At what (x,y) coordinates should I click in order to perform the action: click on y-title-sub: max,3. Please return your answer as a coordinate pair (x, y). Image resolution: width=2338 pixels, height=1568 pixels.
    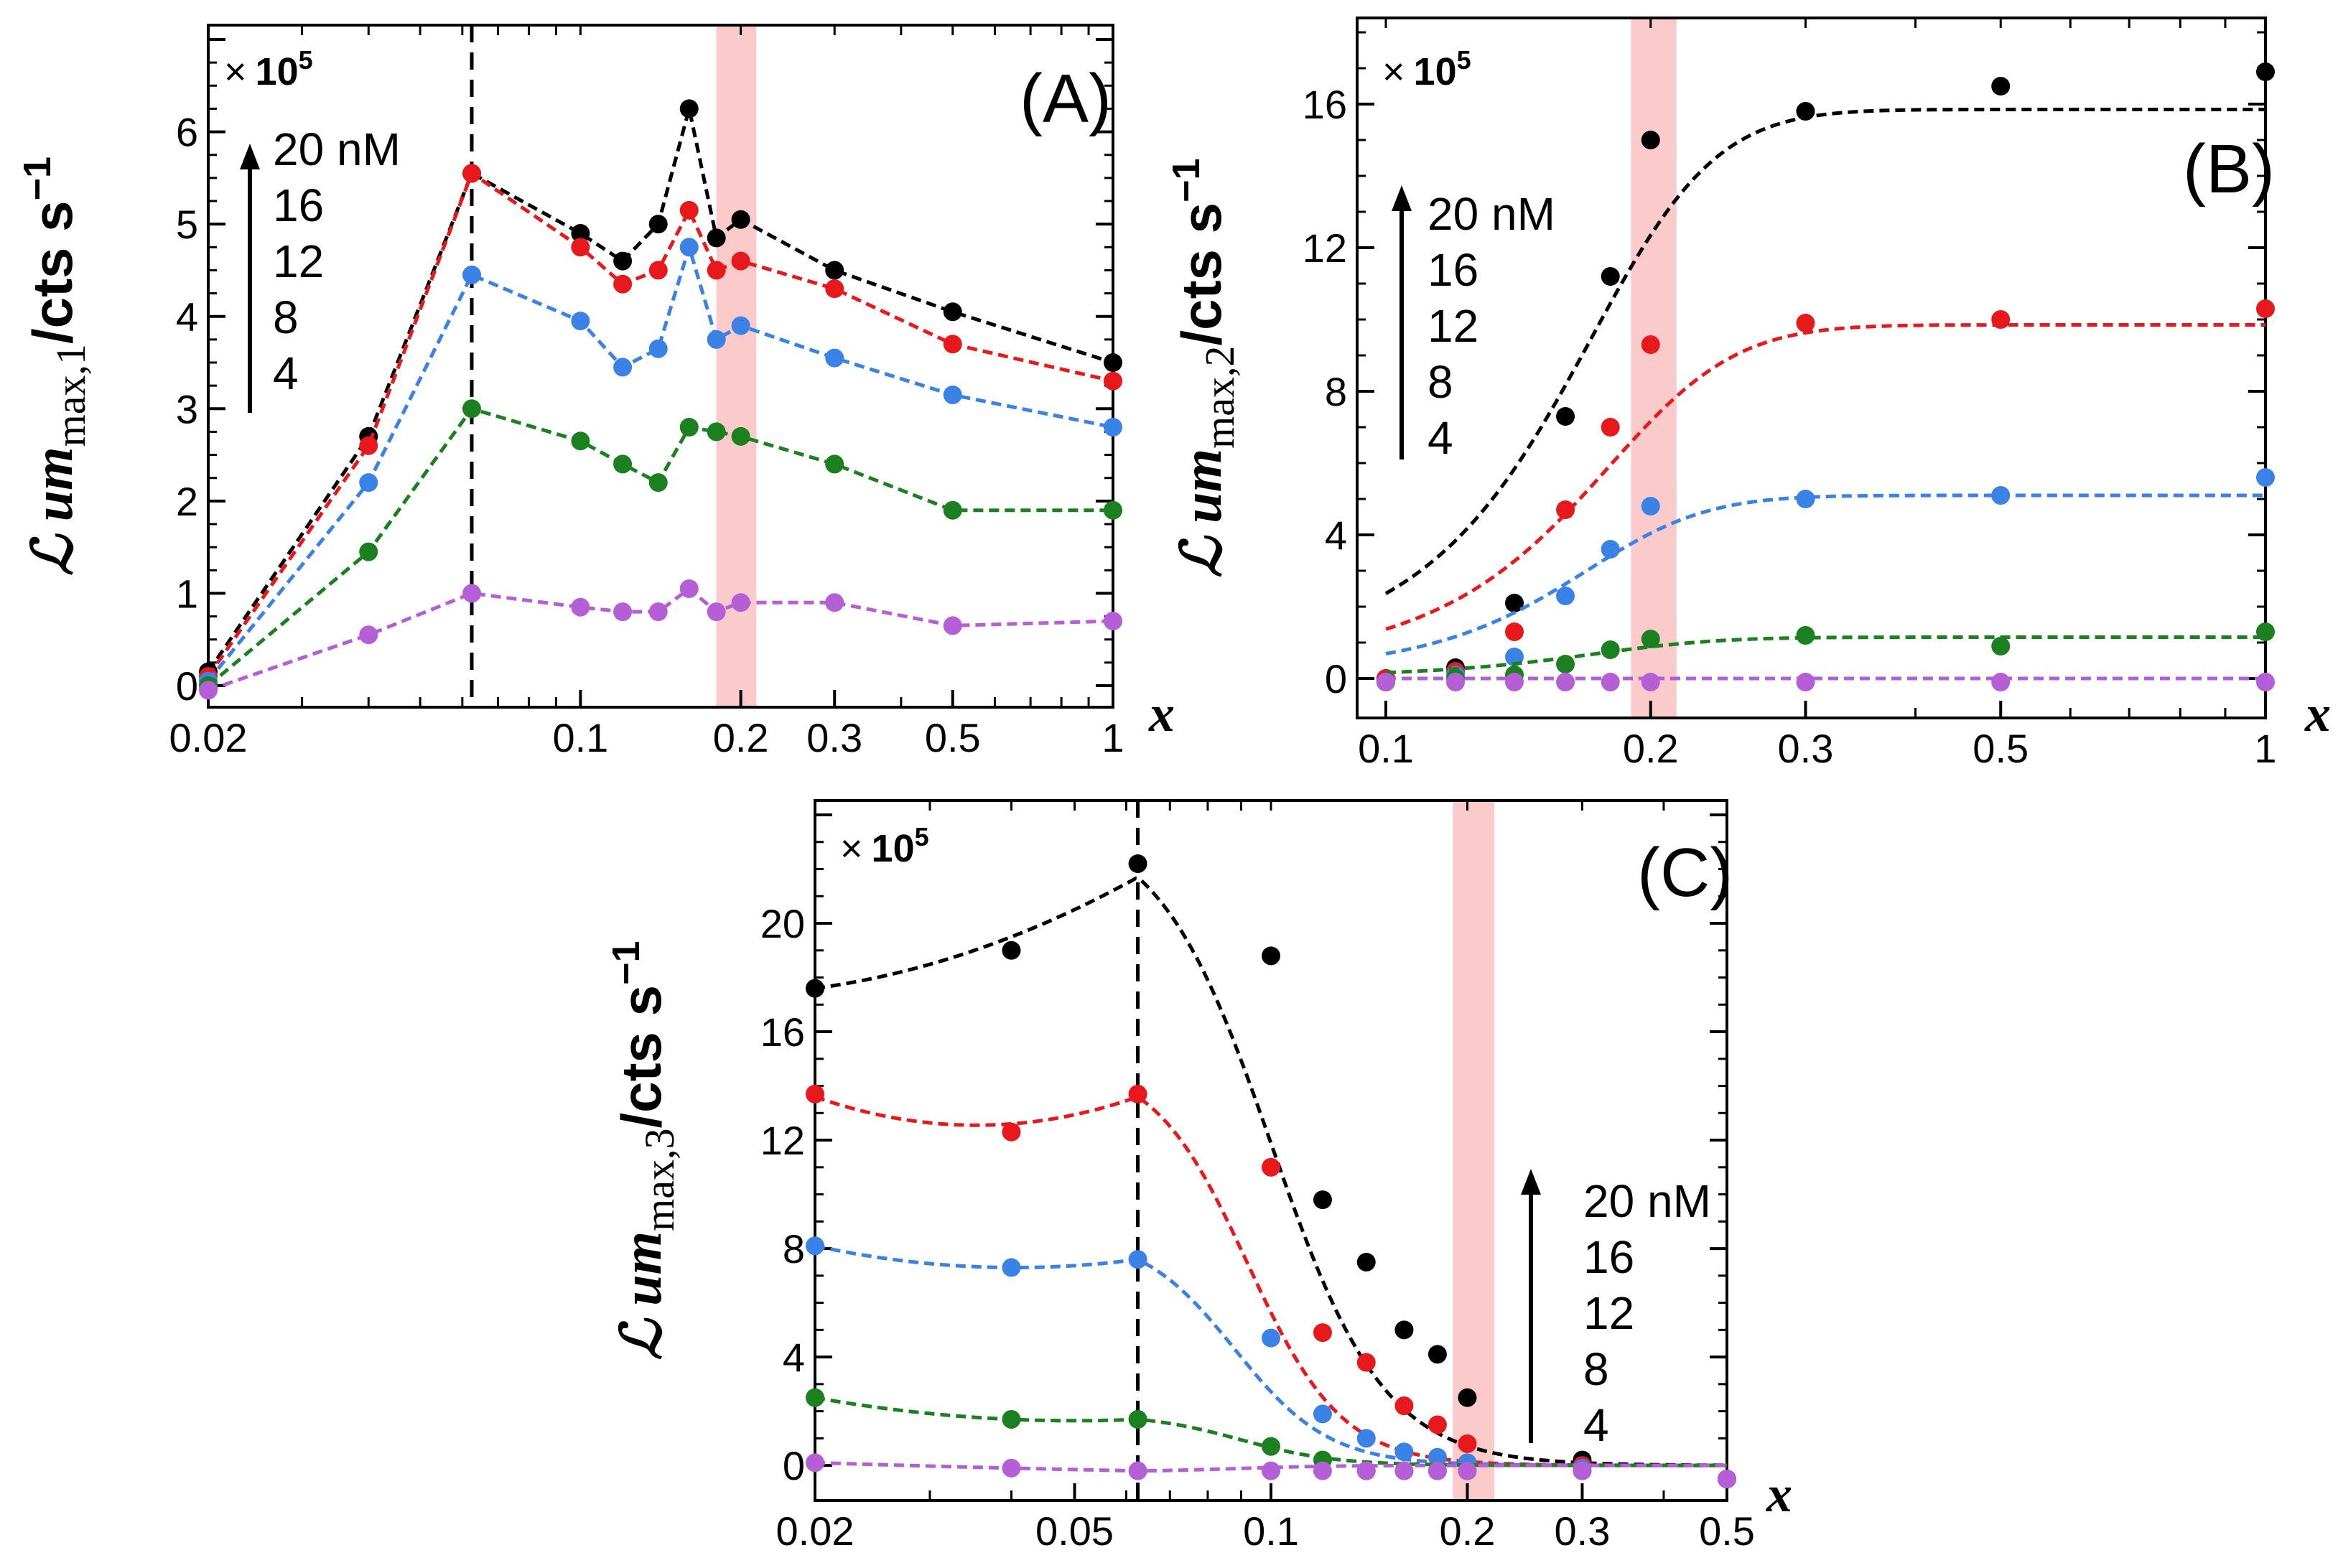
    Looking at the image, I should click on (659, 1179).